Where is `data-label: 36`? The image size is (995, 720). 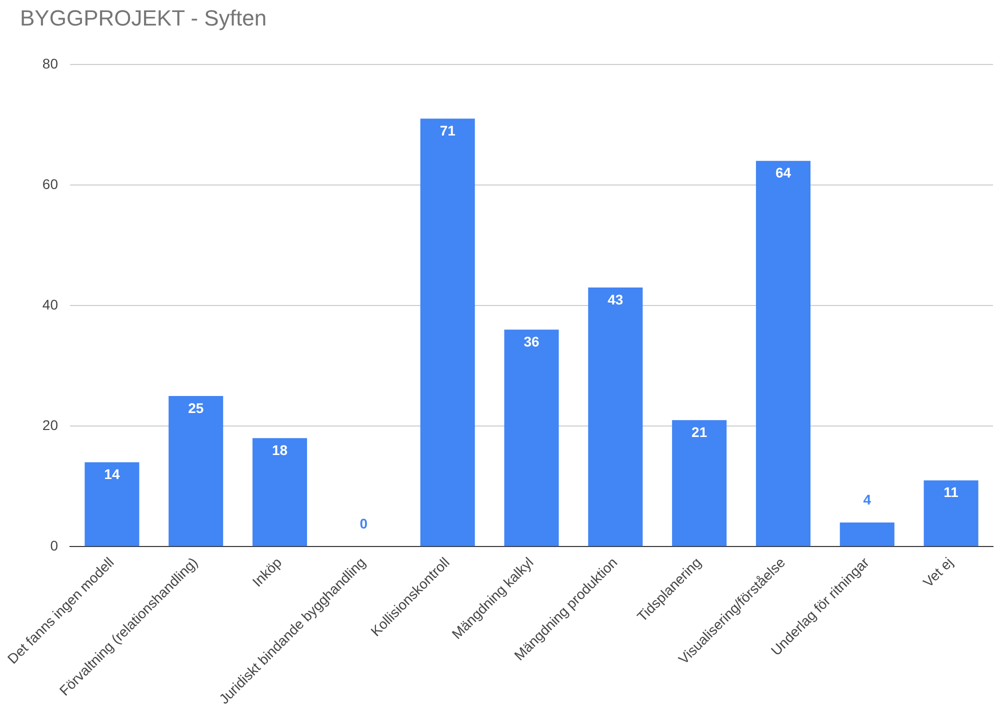
data-label: 36 is located at coordinates (532, 342).